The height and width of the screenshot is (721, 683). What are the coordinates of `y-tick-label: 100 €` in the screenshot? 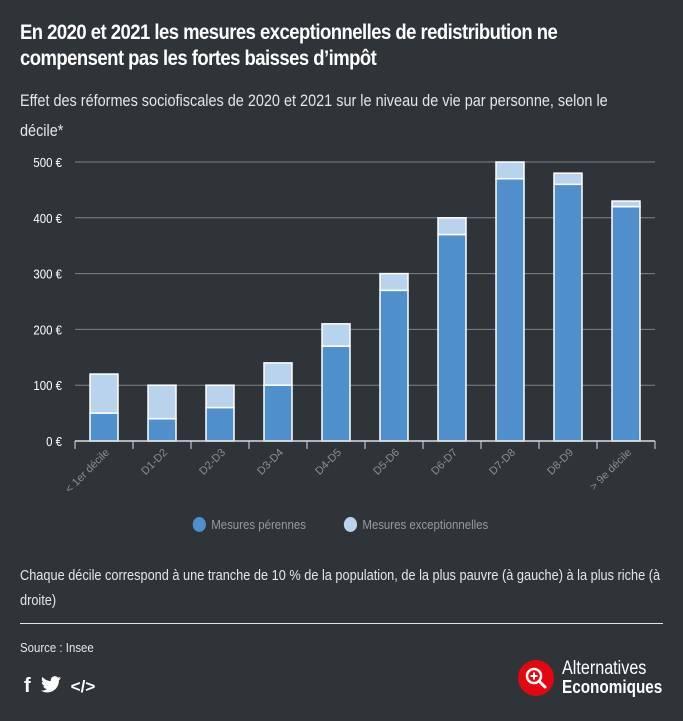 It's located at (47, 386).